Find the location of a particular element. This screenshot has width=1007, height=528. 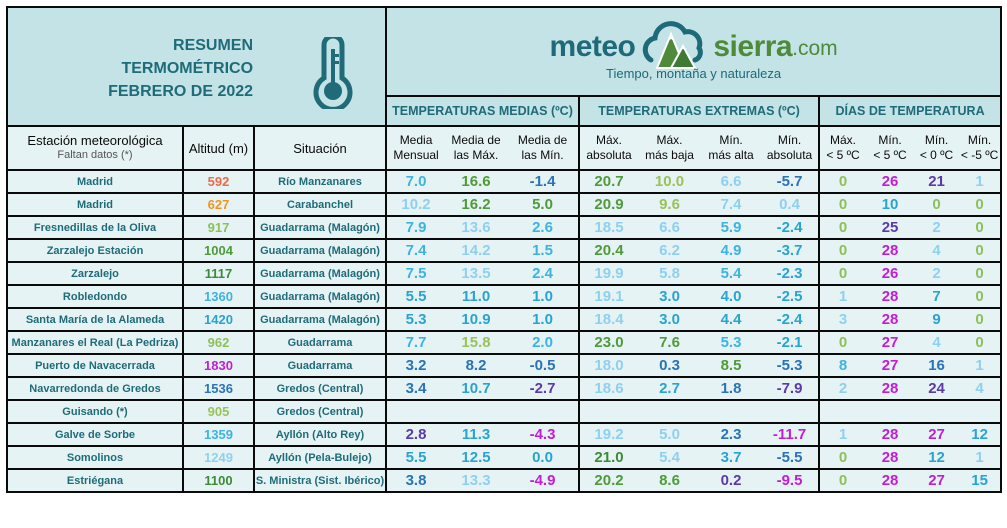

value-d-min0: 21 is located at coordinates (937, 181).